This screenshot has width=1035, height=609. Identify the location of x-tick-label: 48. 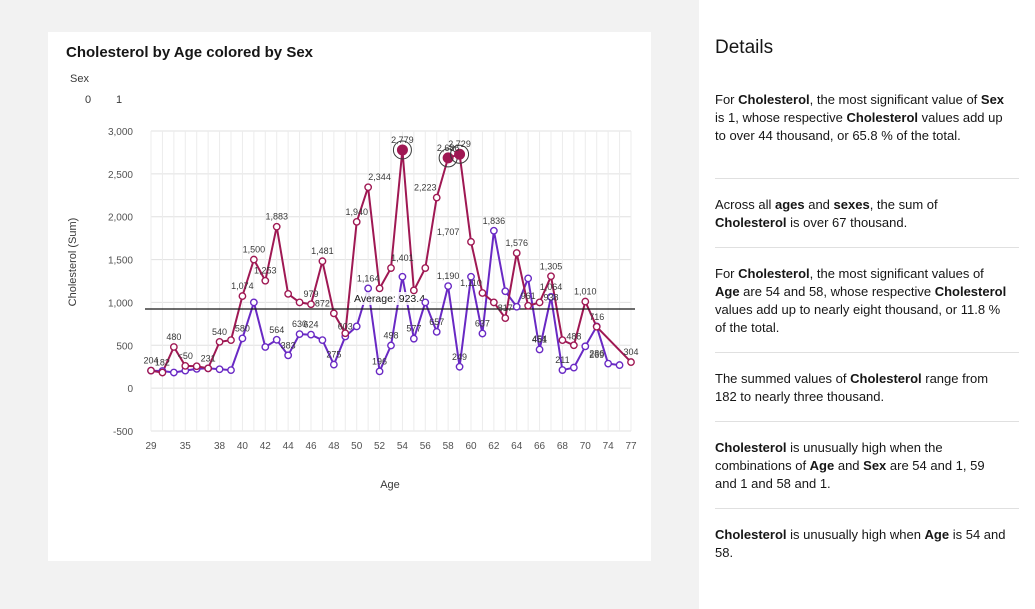
(334, 446).